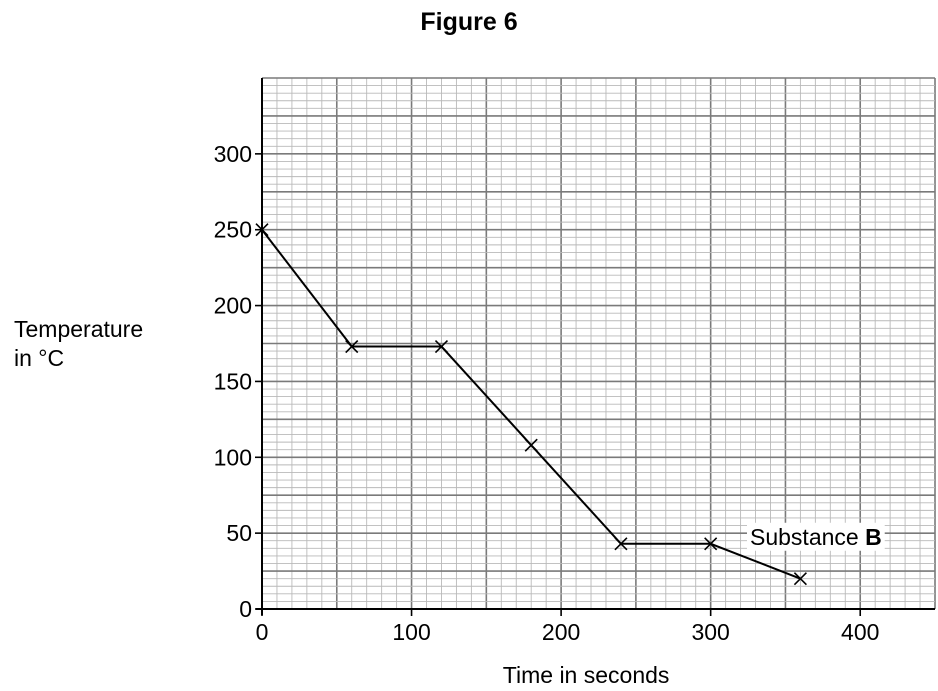 The width and height of the screenshot is (938, 691). Describe the element at coordinates (233, 154) in the screenshot. I see `y-tick-label: 300` at that location.